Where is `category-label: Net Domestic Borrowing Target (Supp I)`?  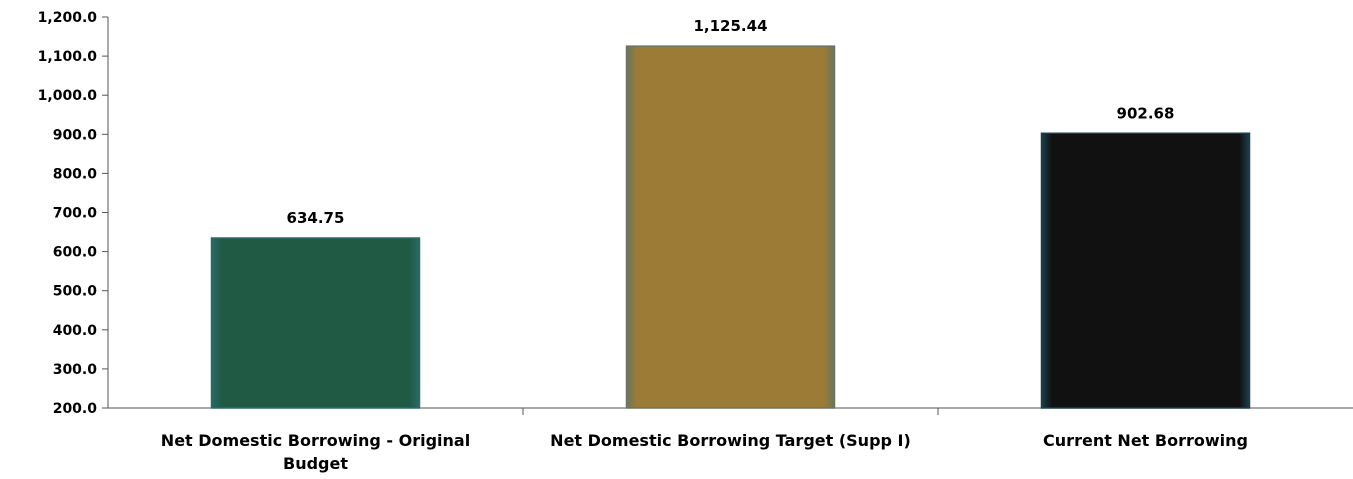
category-label: Net Domestic Borrowing Target (Supp I) is located at coordinates (730, 440).